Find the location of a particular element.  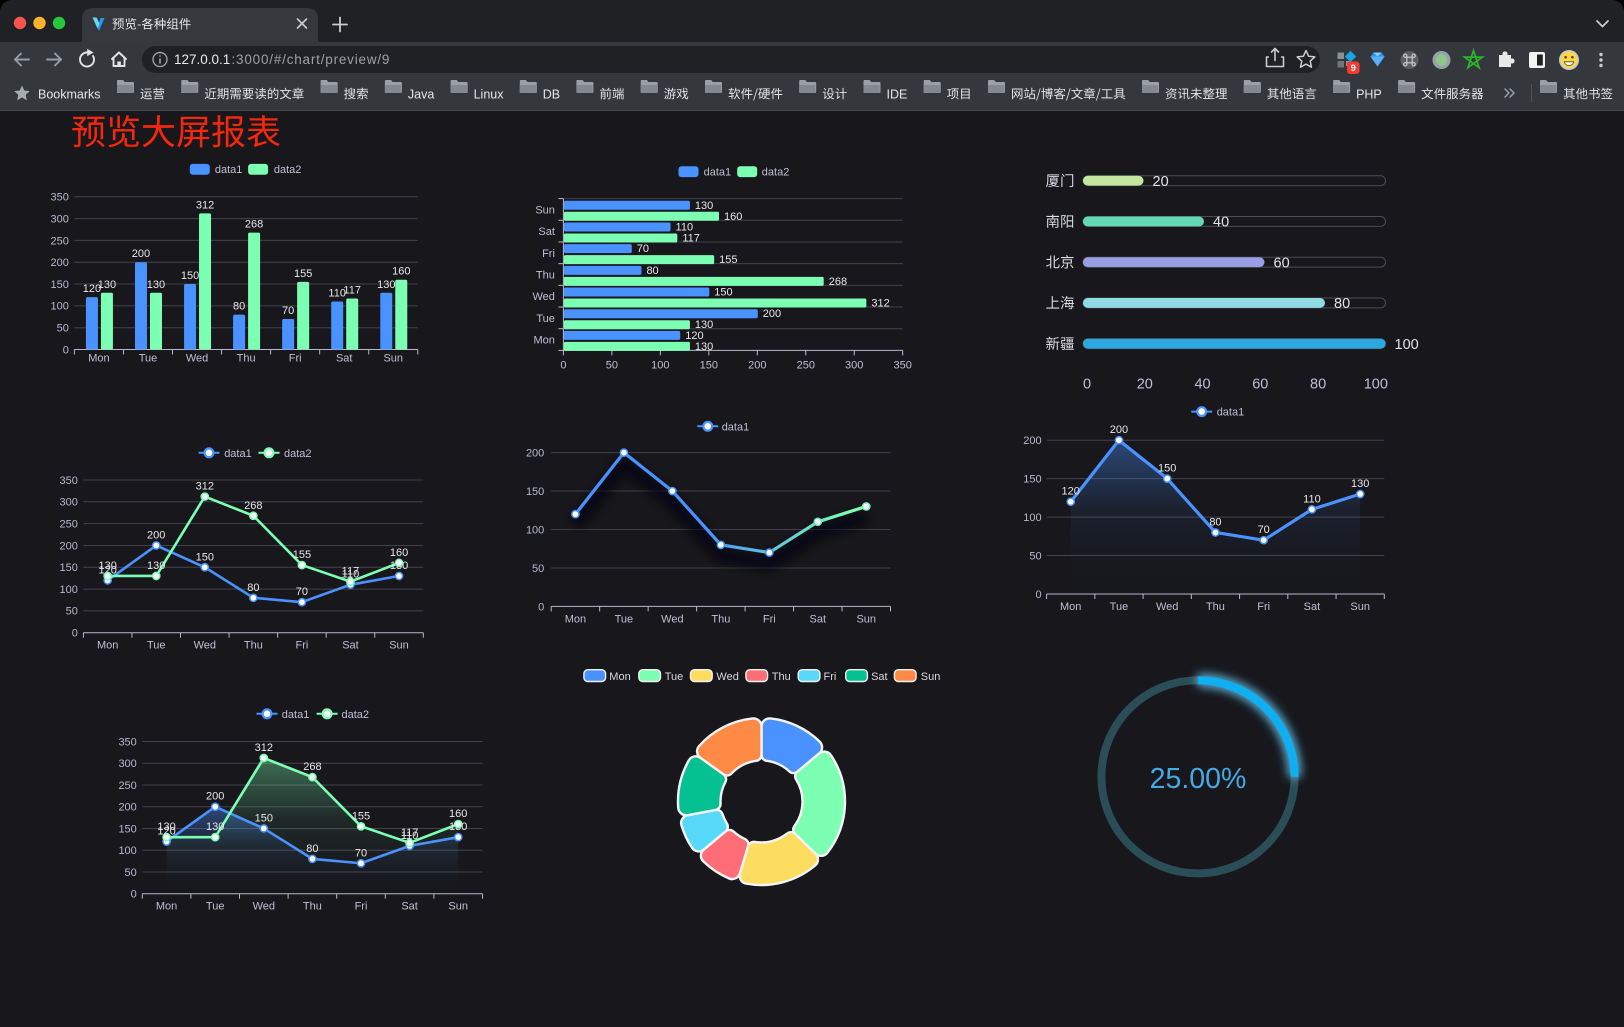

svg-text: 25.00% is located at coordinates (1198, 779).